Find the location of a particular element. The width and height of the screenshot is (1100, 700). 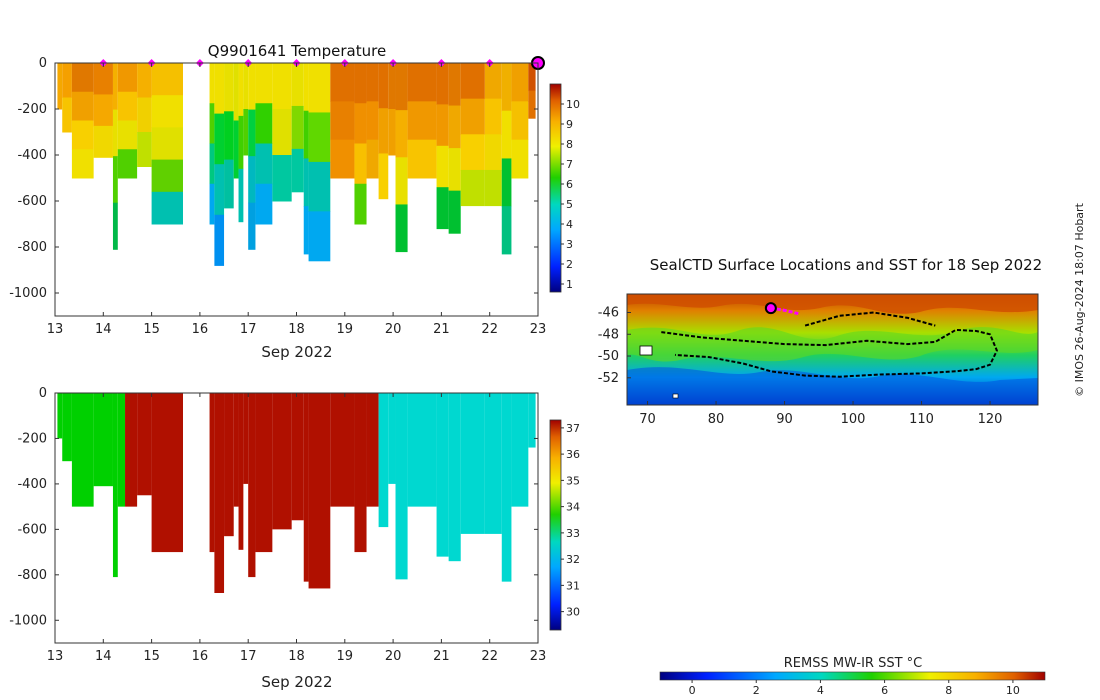

sst-colorbar-ticks: 0 2 4 6 8 10 is located at coordinates (854, 688).